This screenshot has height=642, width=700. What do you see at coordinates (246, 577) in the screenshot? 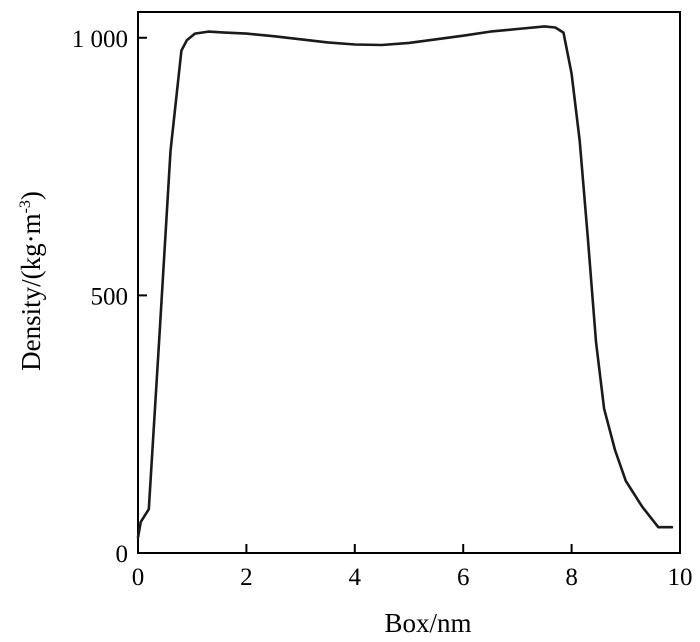
I see `x-tick-label: 2` at bounding box center [246, 577].